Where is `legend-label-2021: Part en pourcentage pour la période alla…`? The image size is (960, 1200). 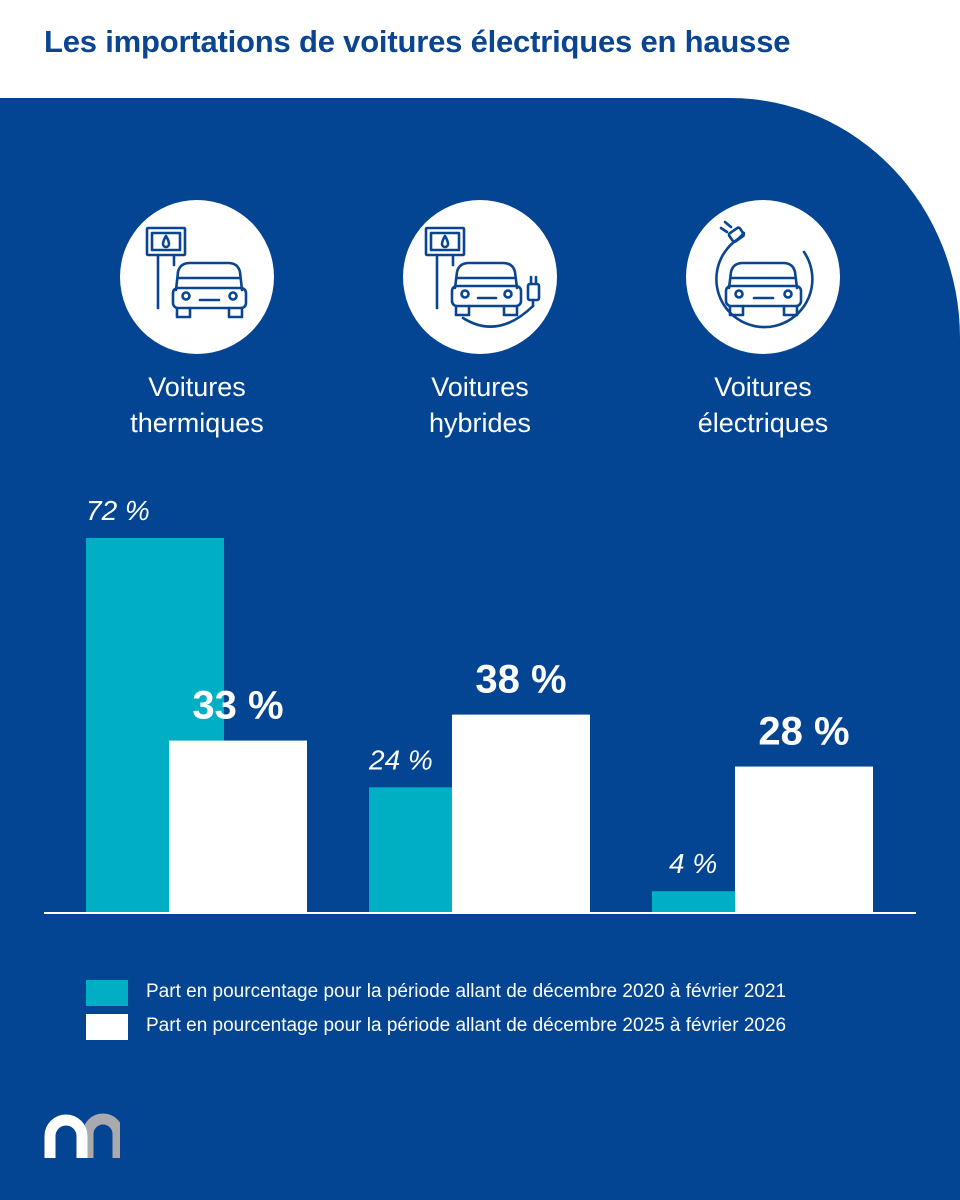
legend-label-2021: Part en pourcentage pour la période alla… is located at coordinates (466, 991).